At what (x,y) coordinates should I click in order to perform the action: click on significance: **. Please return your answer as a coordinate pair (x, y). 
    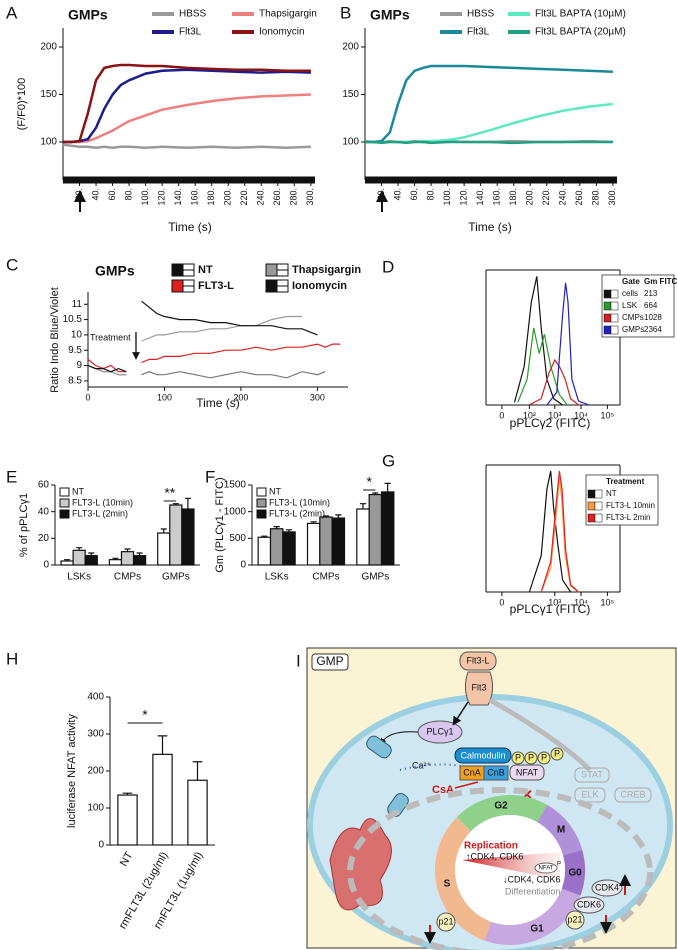
    Looking at the image, I should click on (169, 493).